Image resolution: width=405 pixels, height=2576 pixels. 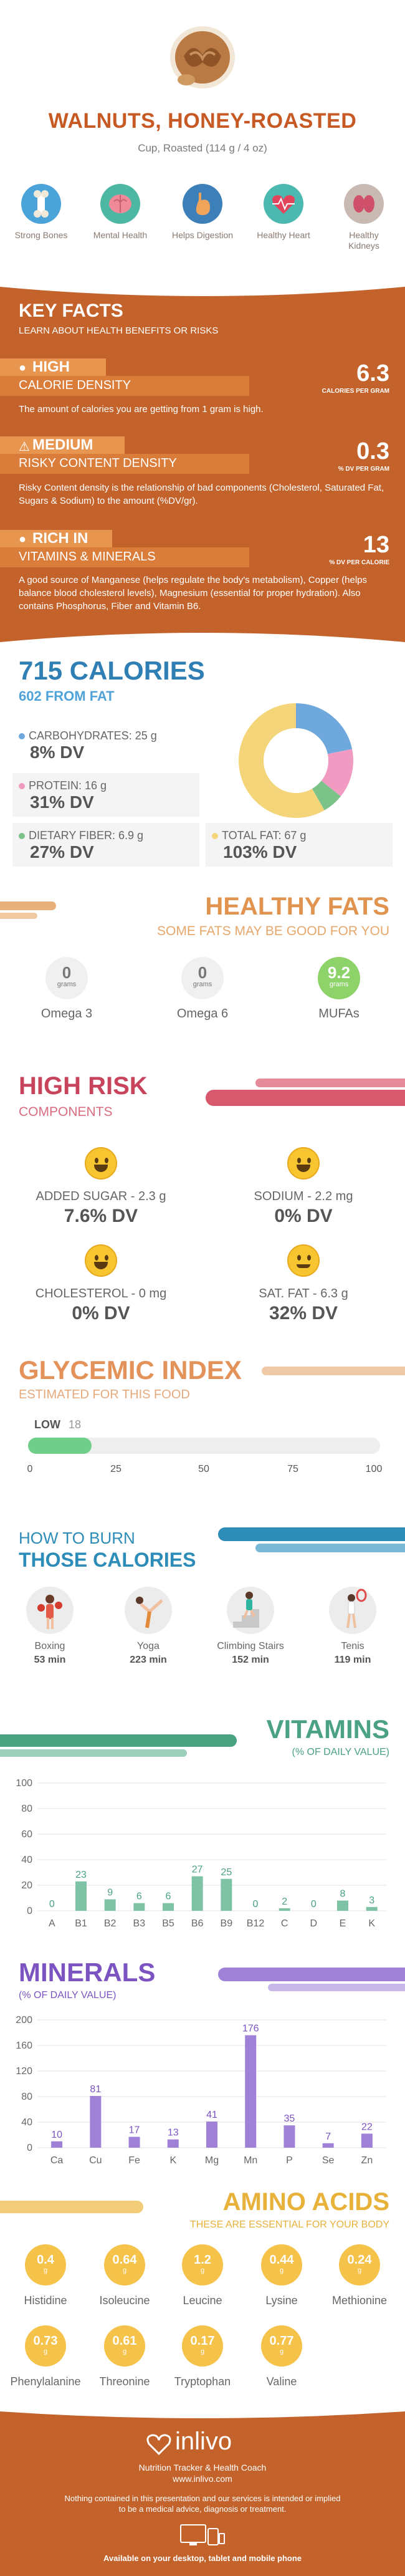 I want to click on glycemic-tick: 0, so click(x=30, y=1469).